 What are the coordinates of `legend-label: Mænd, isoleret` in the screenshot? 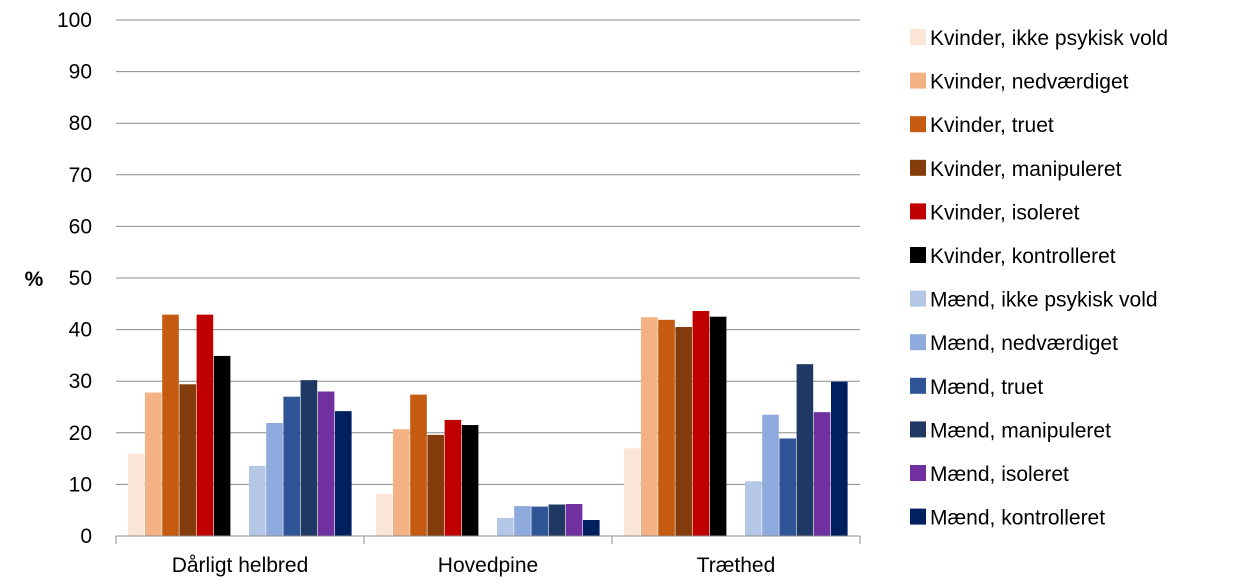 It's located at (999, 474).